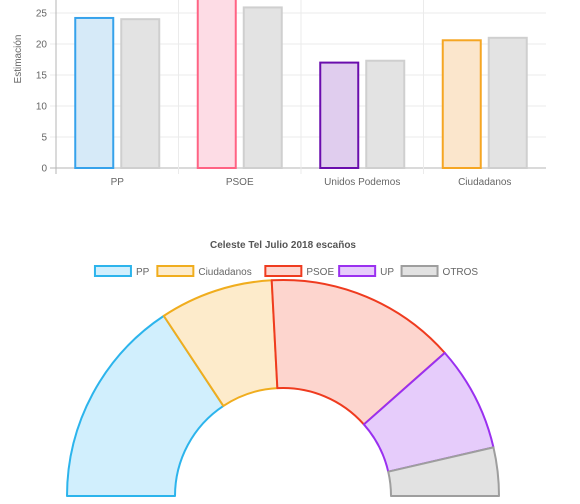 This screenshot has width=580, height=504. Describe the element at coordinates (443, 471) in the screenshot. I see `slice-otros` at that location.